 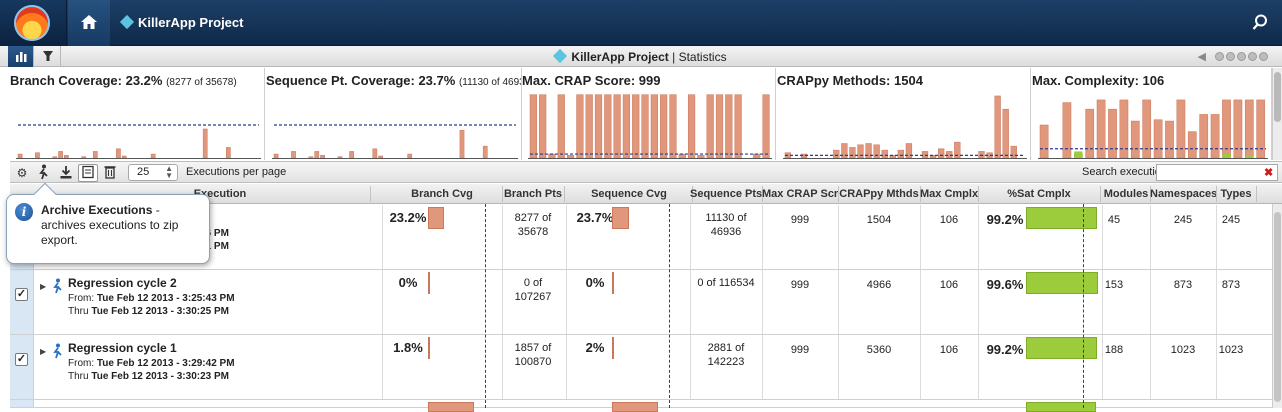 I want to click on app-logo, so click(x=33, y=23).